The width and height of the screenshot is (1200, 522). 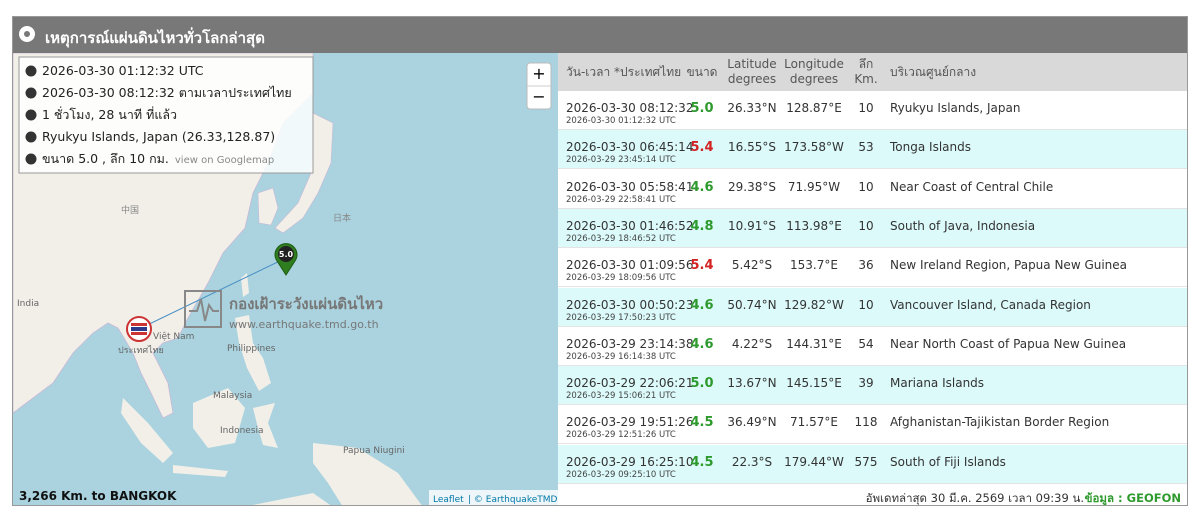 I want to click on cell-utc: 2026-03-30 01:12:32 UTC, so click(x=621, y=121).